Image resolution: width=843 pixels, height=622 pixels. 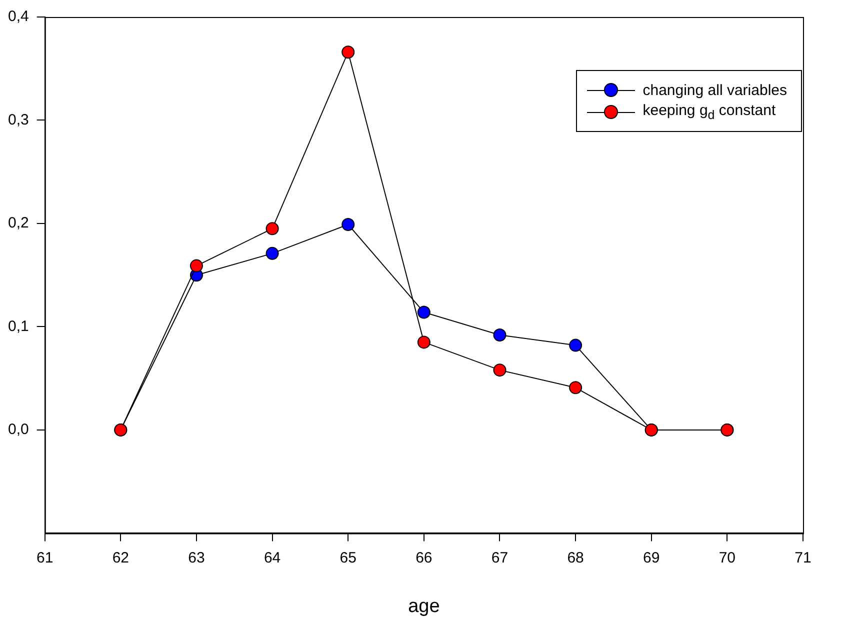 What do you see at coordinates (709, 112) in the screenshot?
I see `legend-label: keeping g$_{d}$ constant` at bounding box center [709, 112].